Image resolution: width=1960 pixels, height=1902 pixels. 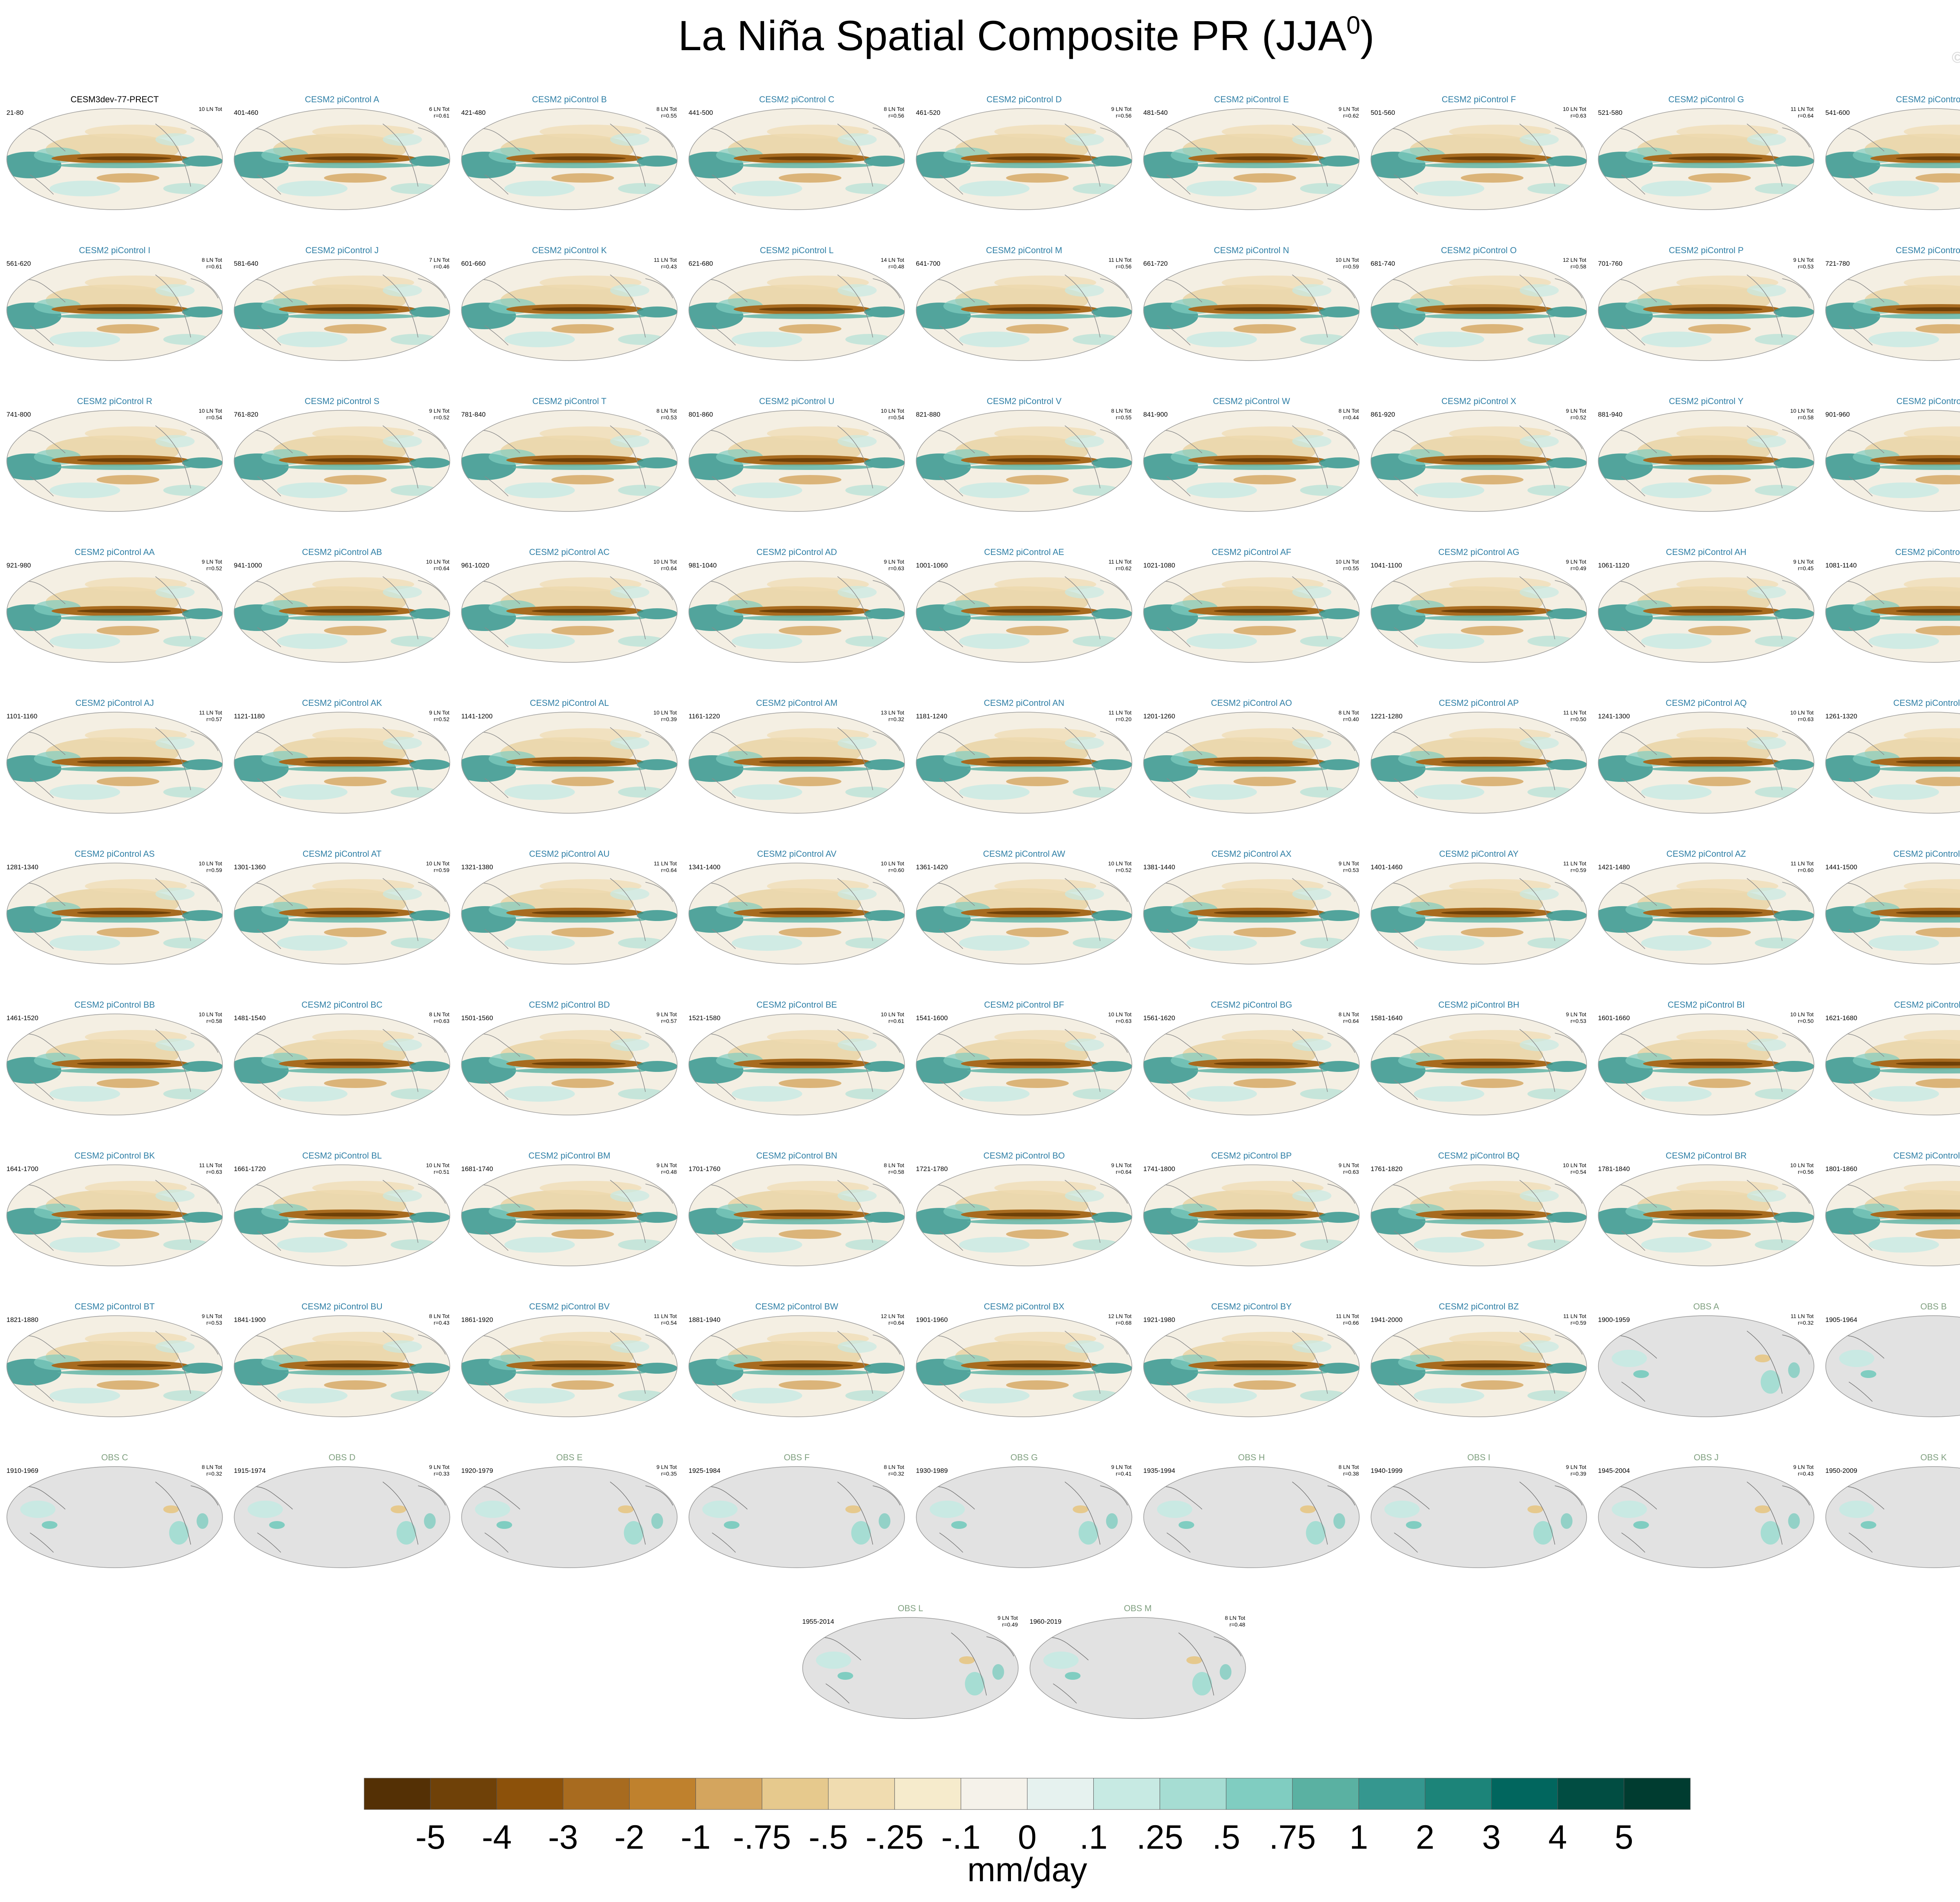 What do you see at coordinates (1610, 263) in the screenshot?
I see `panel-years: 701-760` at bounding box center [1610, 263].